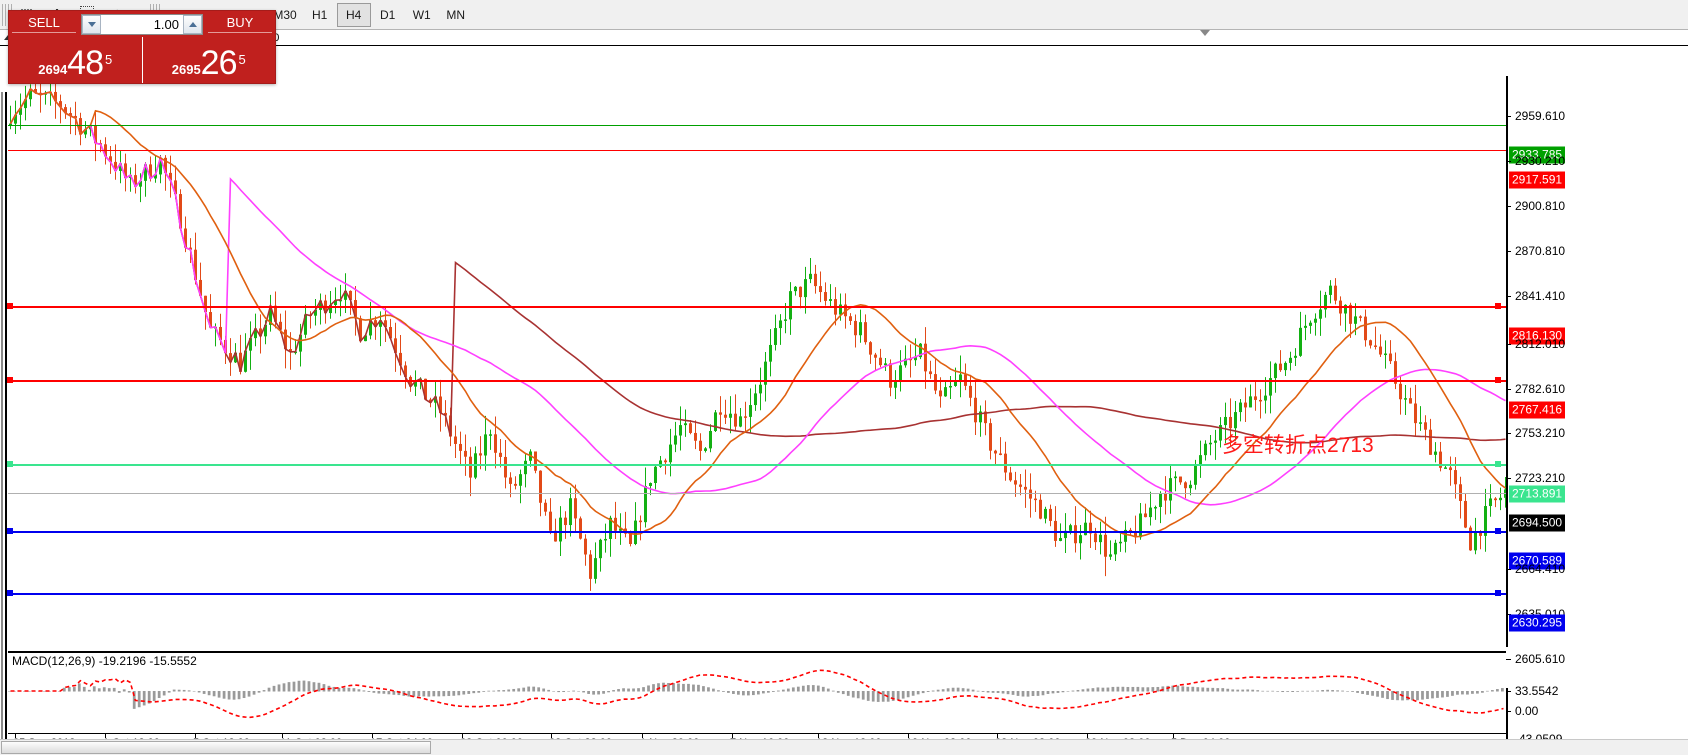  What do you see at coordinates (1540, 161) in the screenshot?
I see `price-tick-label: 2930.210` at bounding box center [1540, 161].